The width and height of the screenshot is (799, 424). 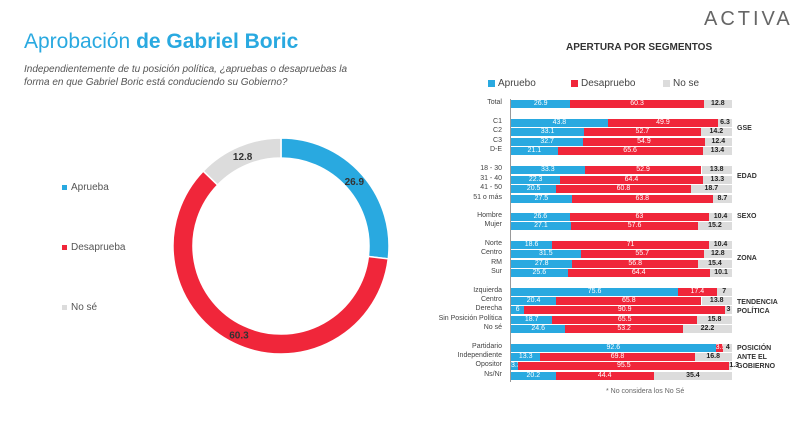 What do you see at coordinates (724, 292) in the screenshot?
I see `bar-segment-no-se: 7` at bounding box center [724, 292].